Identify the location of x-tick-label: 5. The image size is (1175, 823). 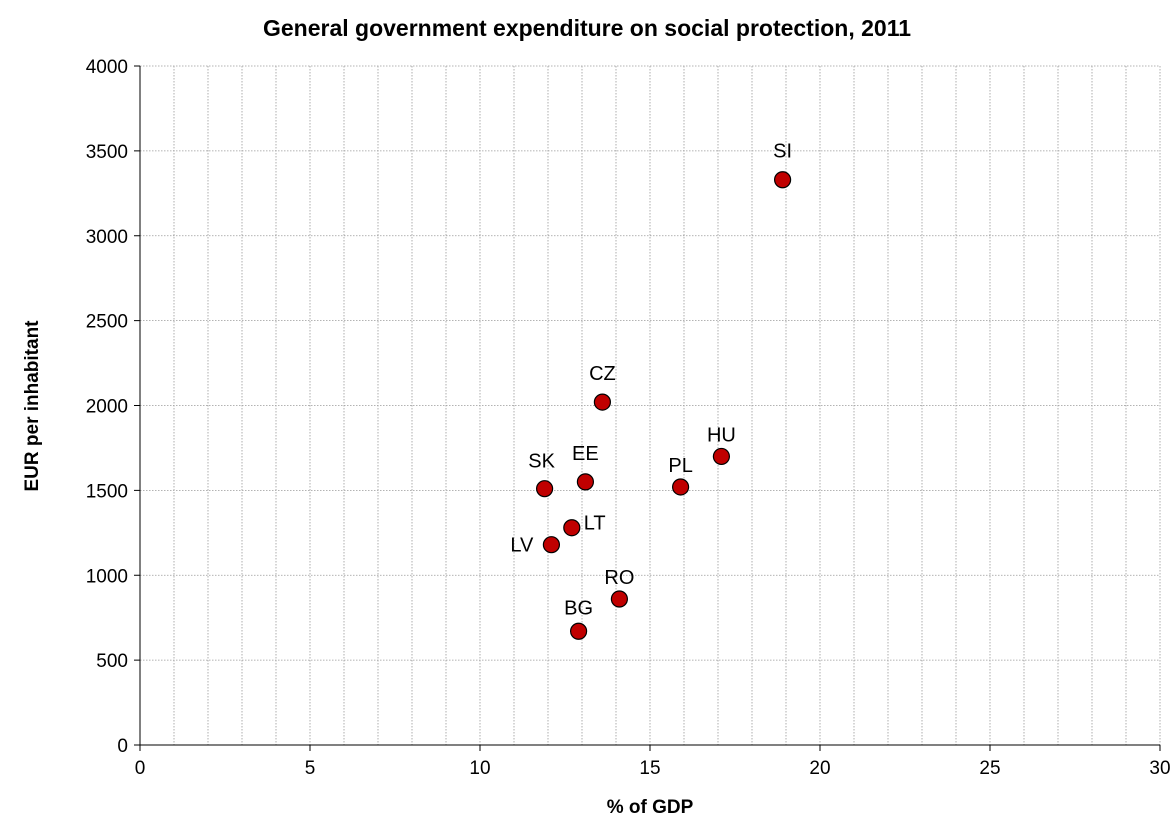
(310, 768).